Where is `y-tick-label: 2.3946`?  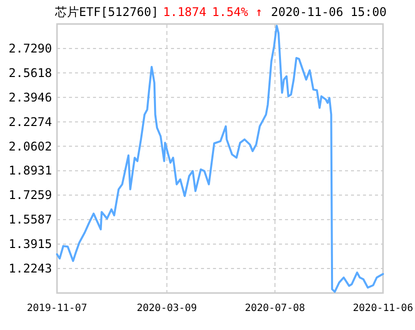
y-tick-label: 2.3946 is located at coordinates (30, 97).